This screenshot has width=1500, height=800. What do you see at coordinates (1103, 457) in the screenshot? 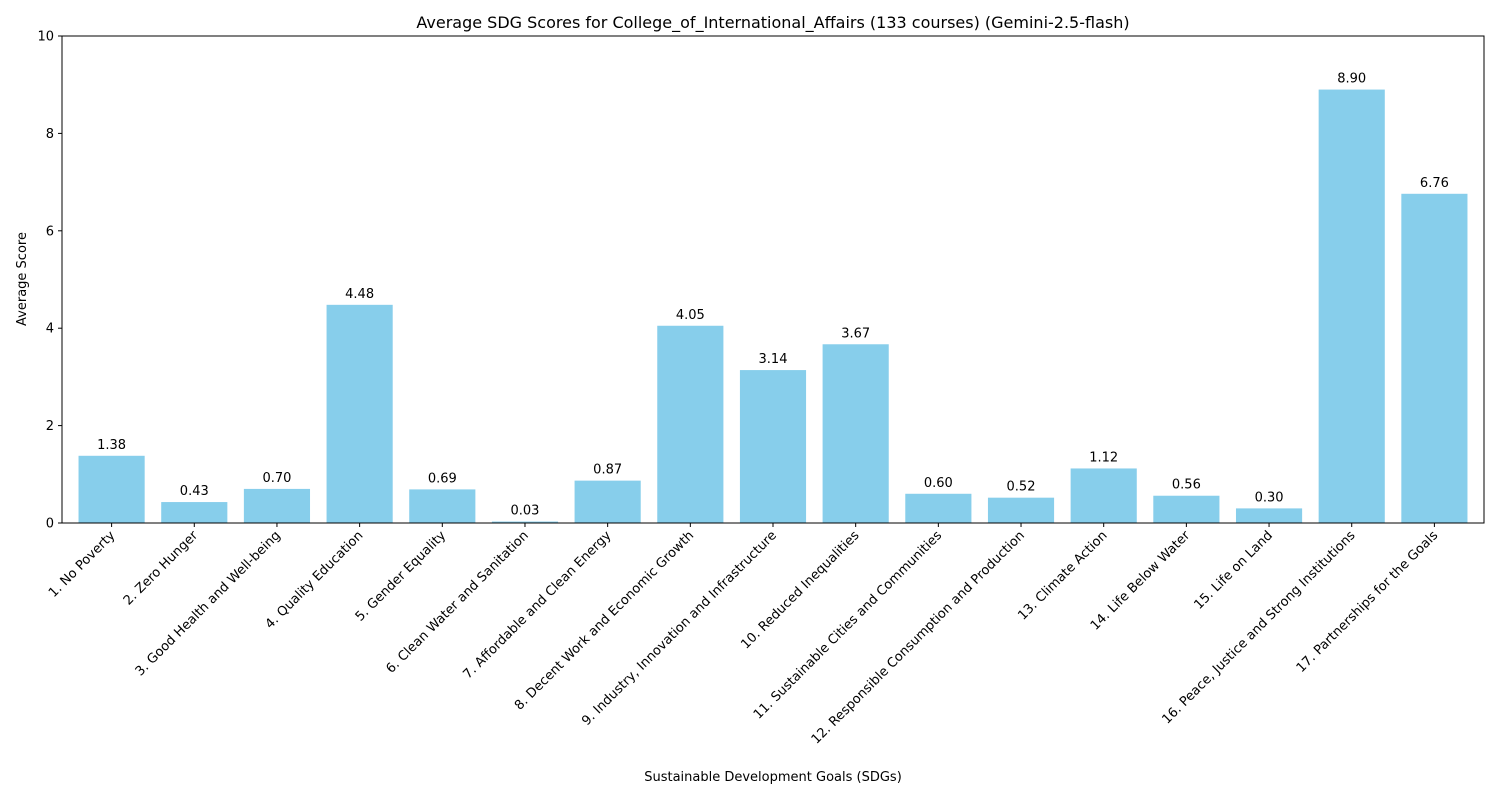
I see `bar-value-label: 1.12` at bounding box center [1103, 457].